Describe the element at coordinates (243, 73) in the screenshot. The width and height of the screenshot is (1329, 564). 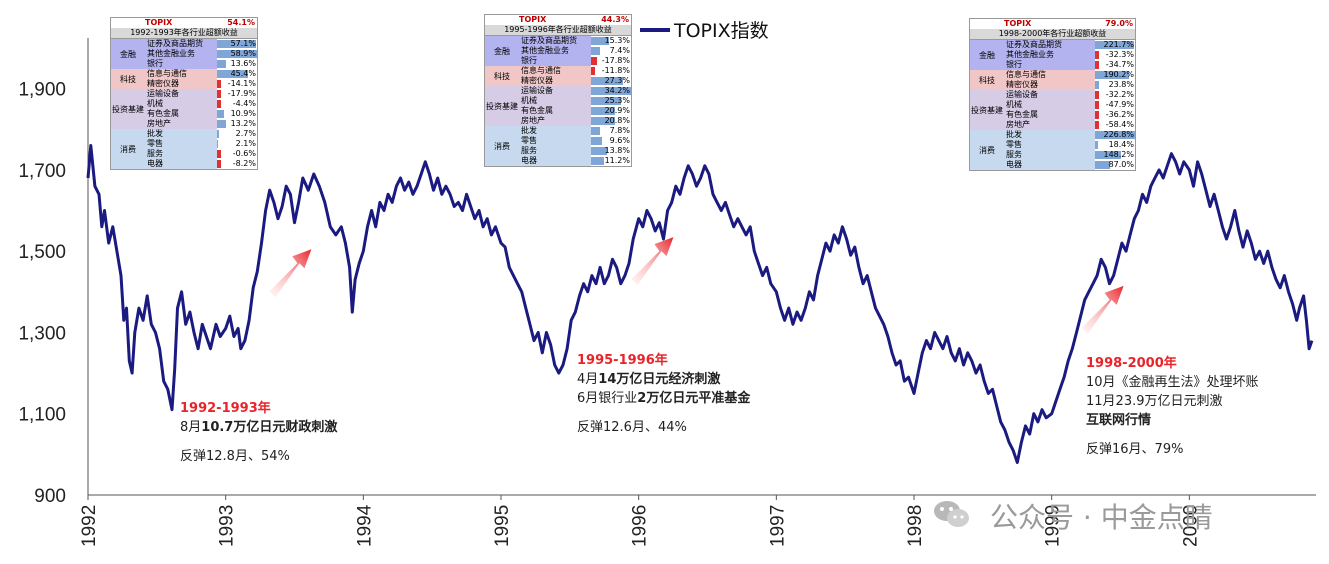
I see `excess-return-value: 45.4%` at that location.